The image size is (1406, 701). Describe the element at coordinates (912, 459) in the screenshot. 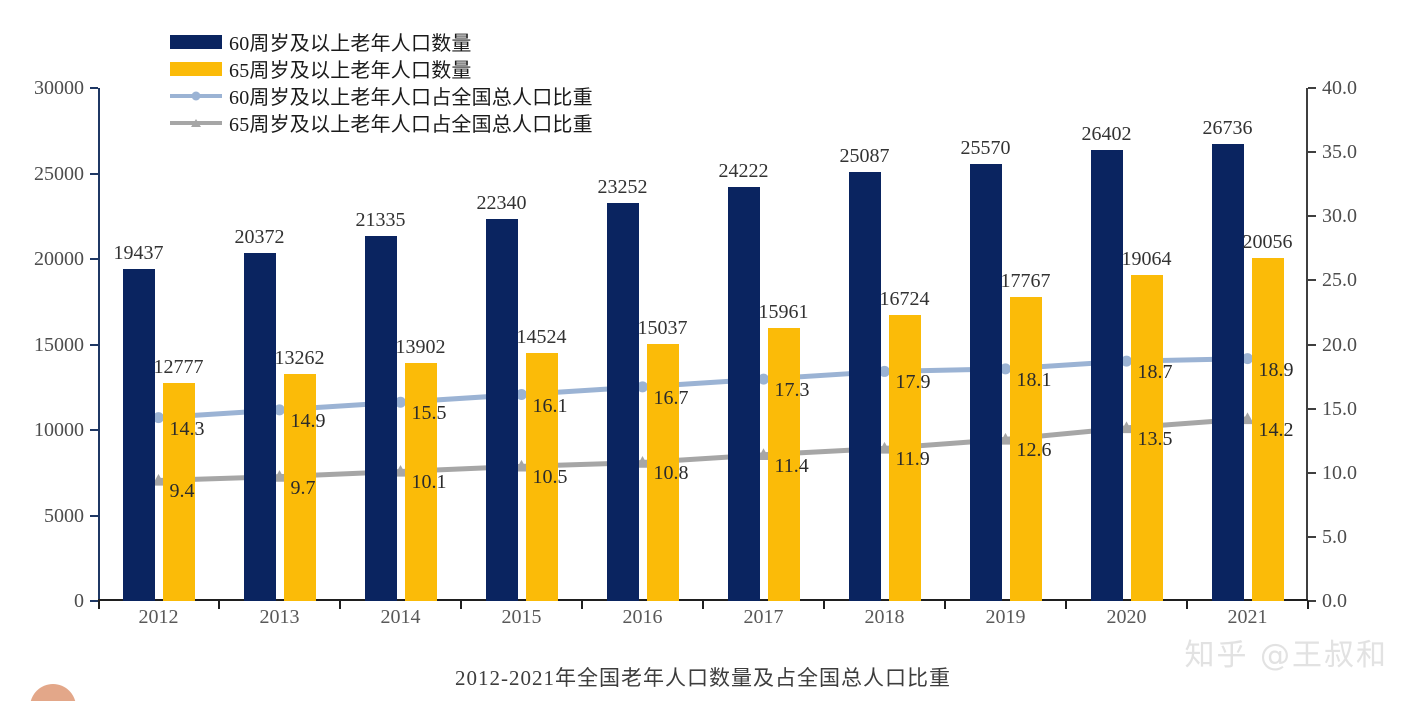

I see `line-value-label: 11.9` at that location.